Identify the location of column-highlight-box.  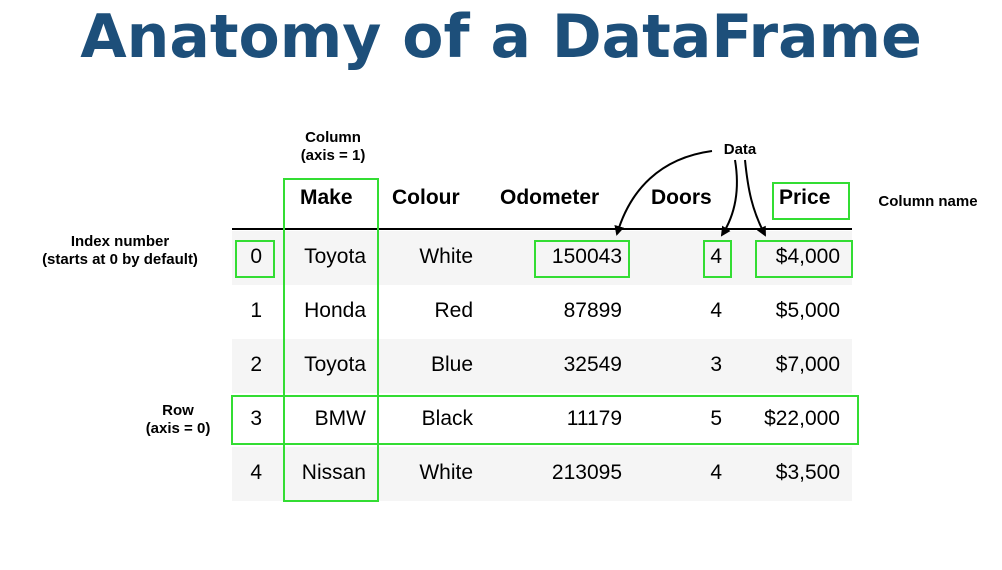
(331, 340).